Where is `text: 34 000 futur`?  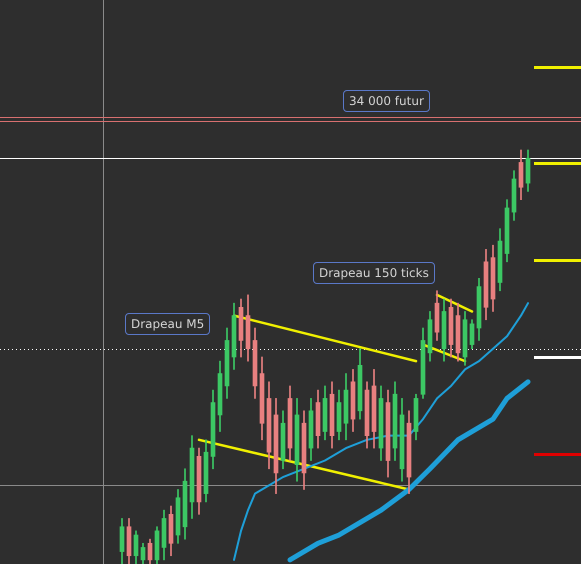
text: 34 000 futur is located at coordinates (386, 101).